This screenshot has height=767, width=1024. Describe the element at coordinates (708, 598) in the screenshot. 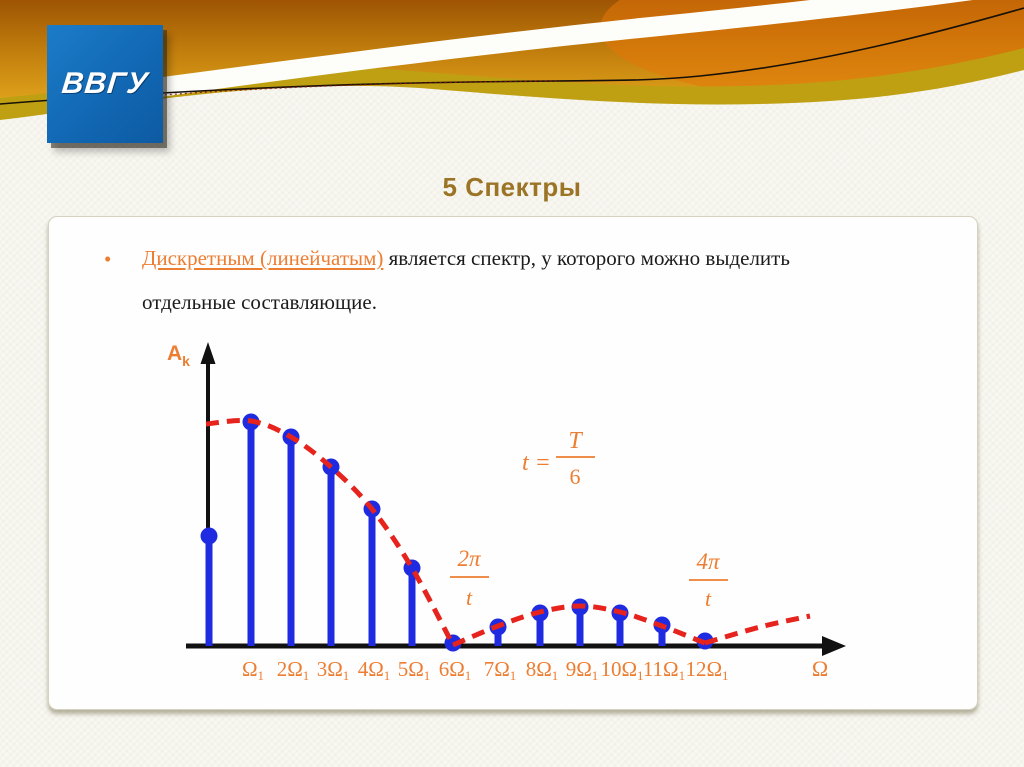

I see `formula-second-zero-denominator: t` at that location.